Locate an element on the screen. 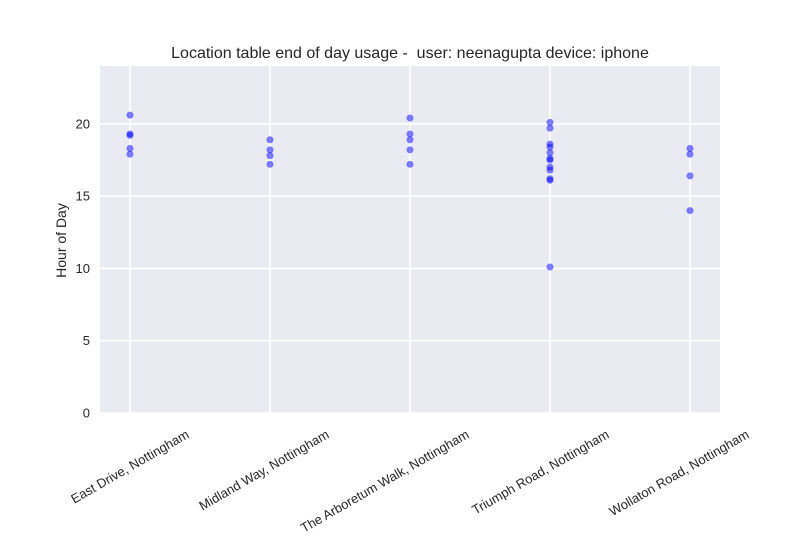 The width and height of the screenshot is (800, 555). y-tick-label: 20 is located at coordinates (83, 123).